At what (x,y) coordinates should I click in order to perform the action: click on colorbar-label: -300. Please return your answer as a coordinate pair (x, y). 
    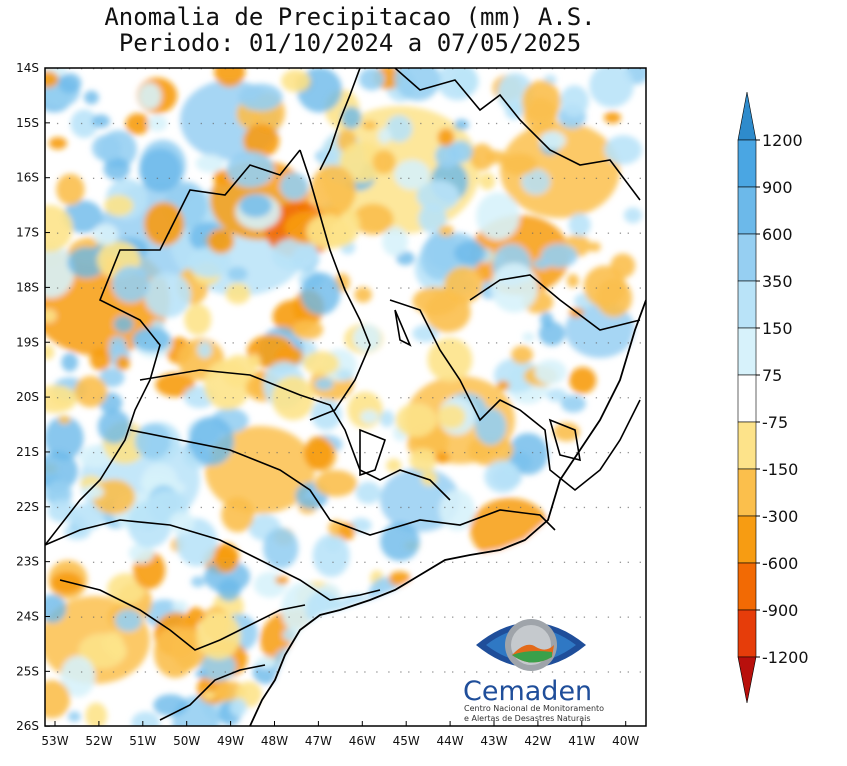
    Looking at the image, I should click on (780, 516).